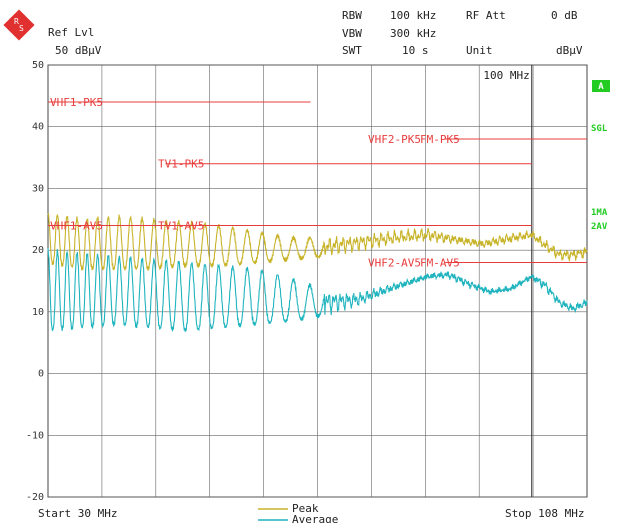 The width and height of the screenshot is (630, 523). What do you see at coordinates (16, 21) in the screenshot?
I see `svg-text: R` at bounding box center [16, 21].